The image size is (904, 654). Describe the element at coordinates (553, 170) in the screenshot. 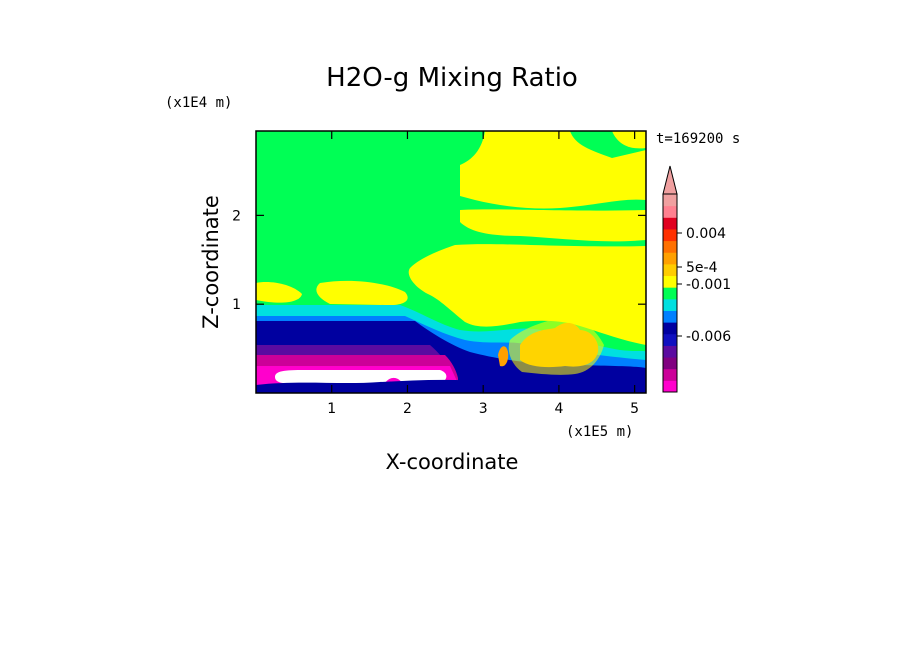

I see `contour-high-upper` at that location.